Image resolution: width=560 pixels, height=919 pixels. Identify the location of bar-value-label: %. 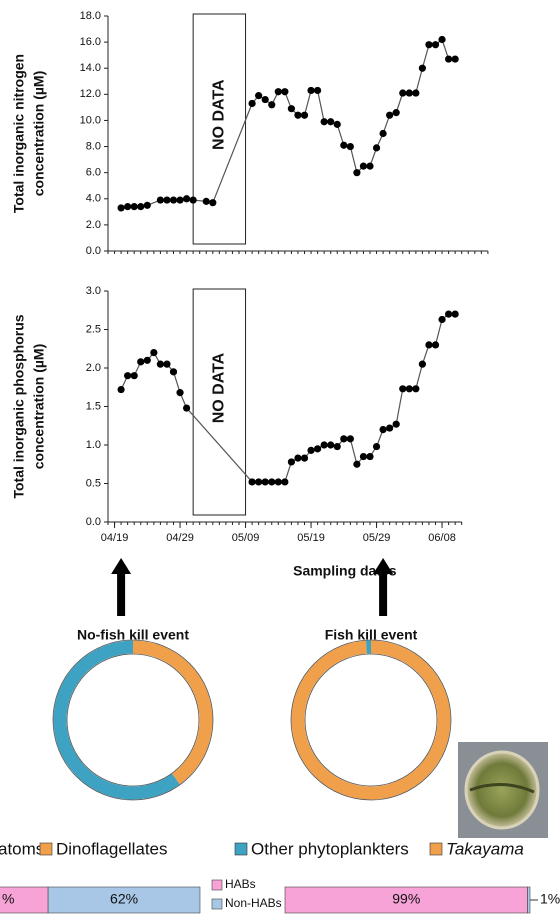
(8, 899).